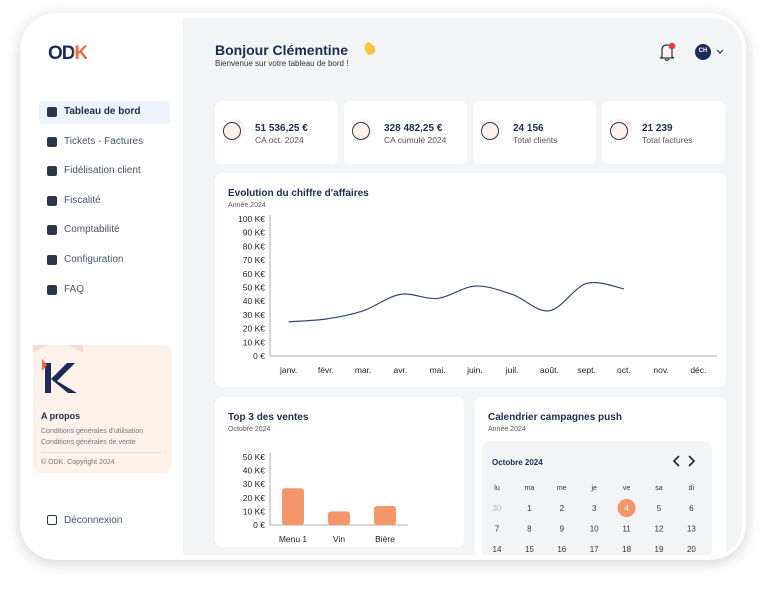  What do you see at coordinates (58, 369) in the screenshot?
I see `about-logo` at bounding box center [58, 369].